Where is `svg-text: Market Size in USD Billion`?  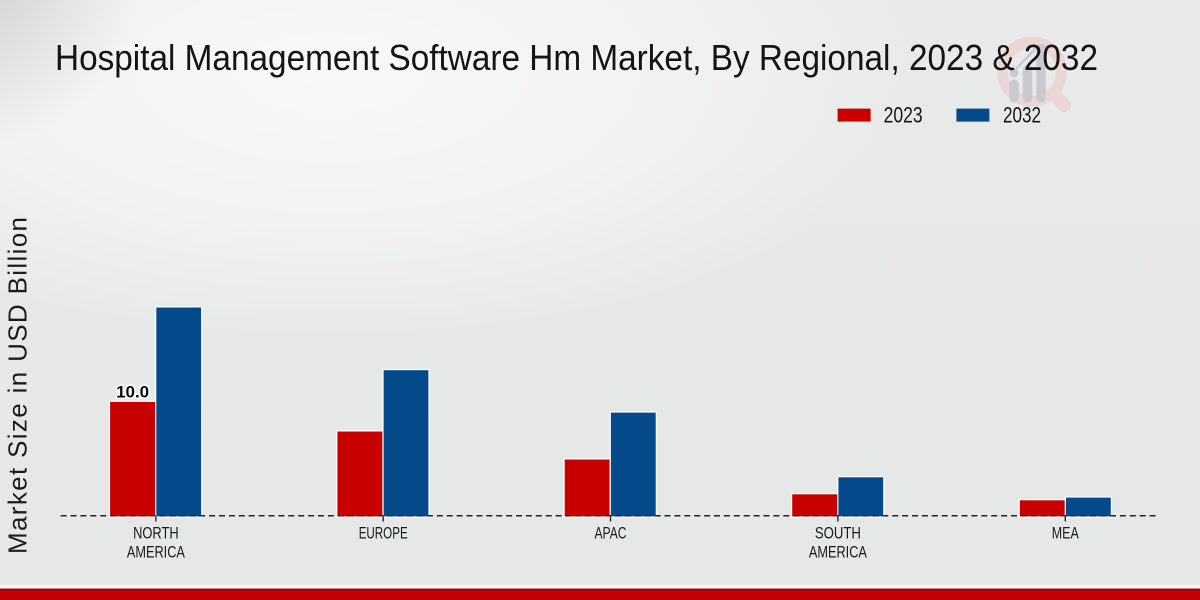 svg-text: Market Size in USD Billion is located at coordinates (18, 385).